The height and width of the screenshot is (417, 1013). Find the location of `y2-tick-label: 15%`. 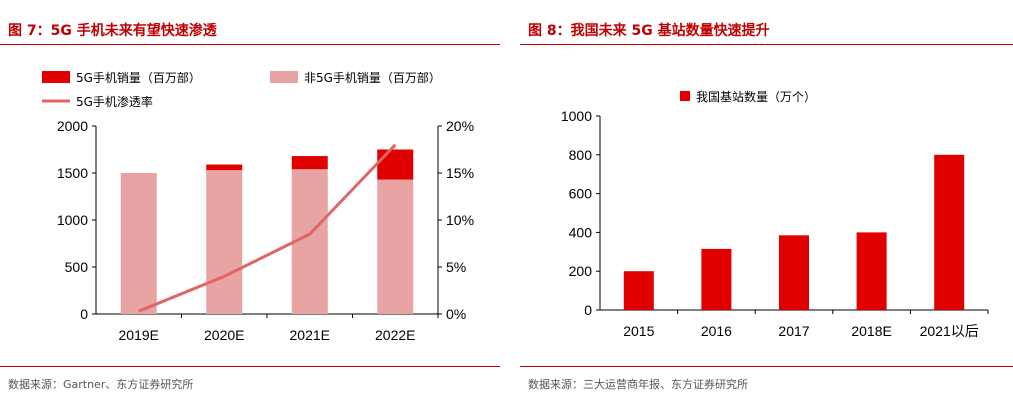

y2-tick-label: 15% is located at coordinates (460, 173).